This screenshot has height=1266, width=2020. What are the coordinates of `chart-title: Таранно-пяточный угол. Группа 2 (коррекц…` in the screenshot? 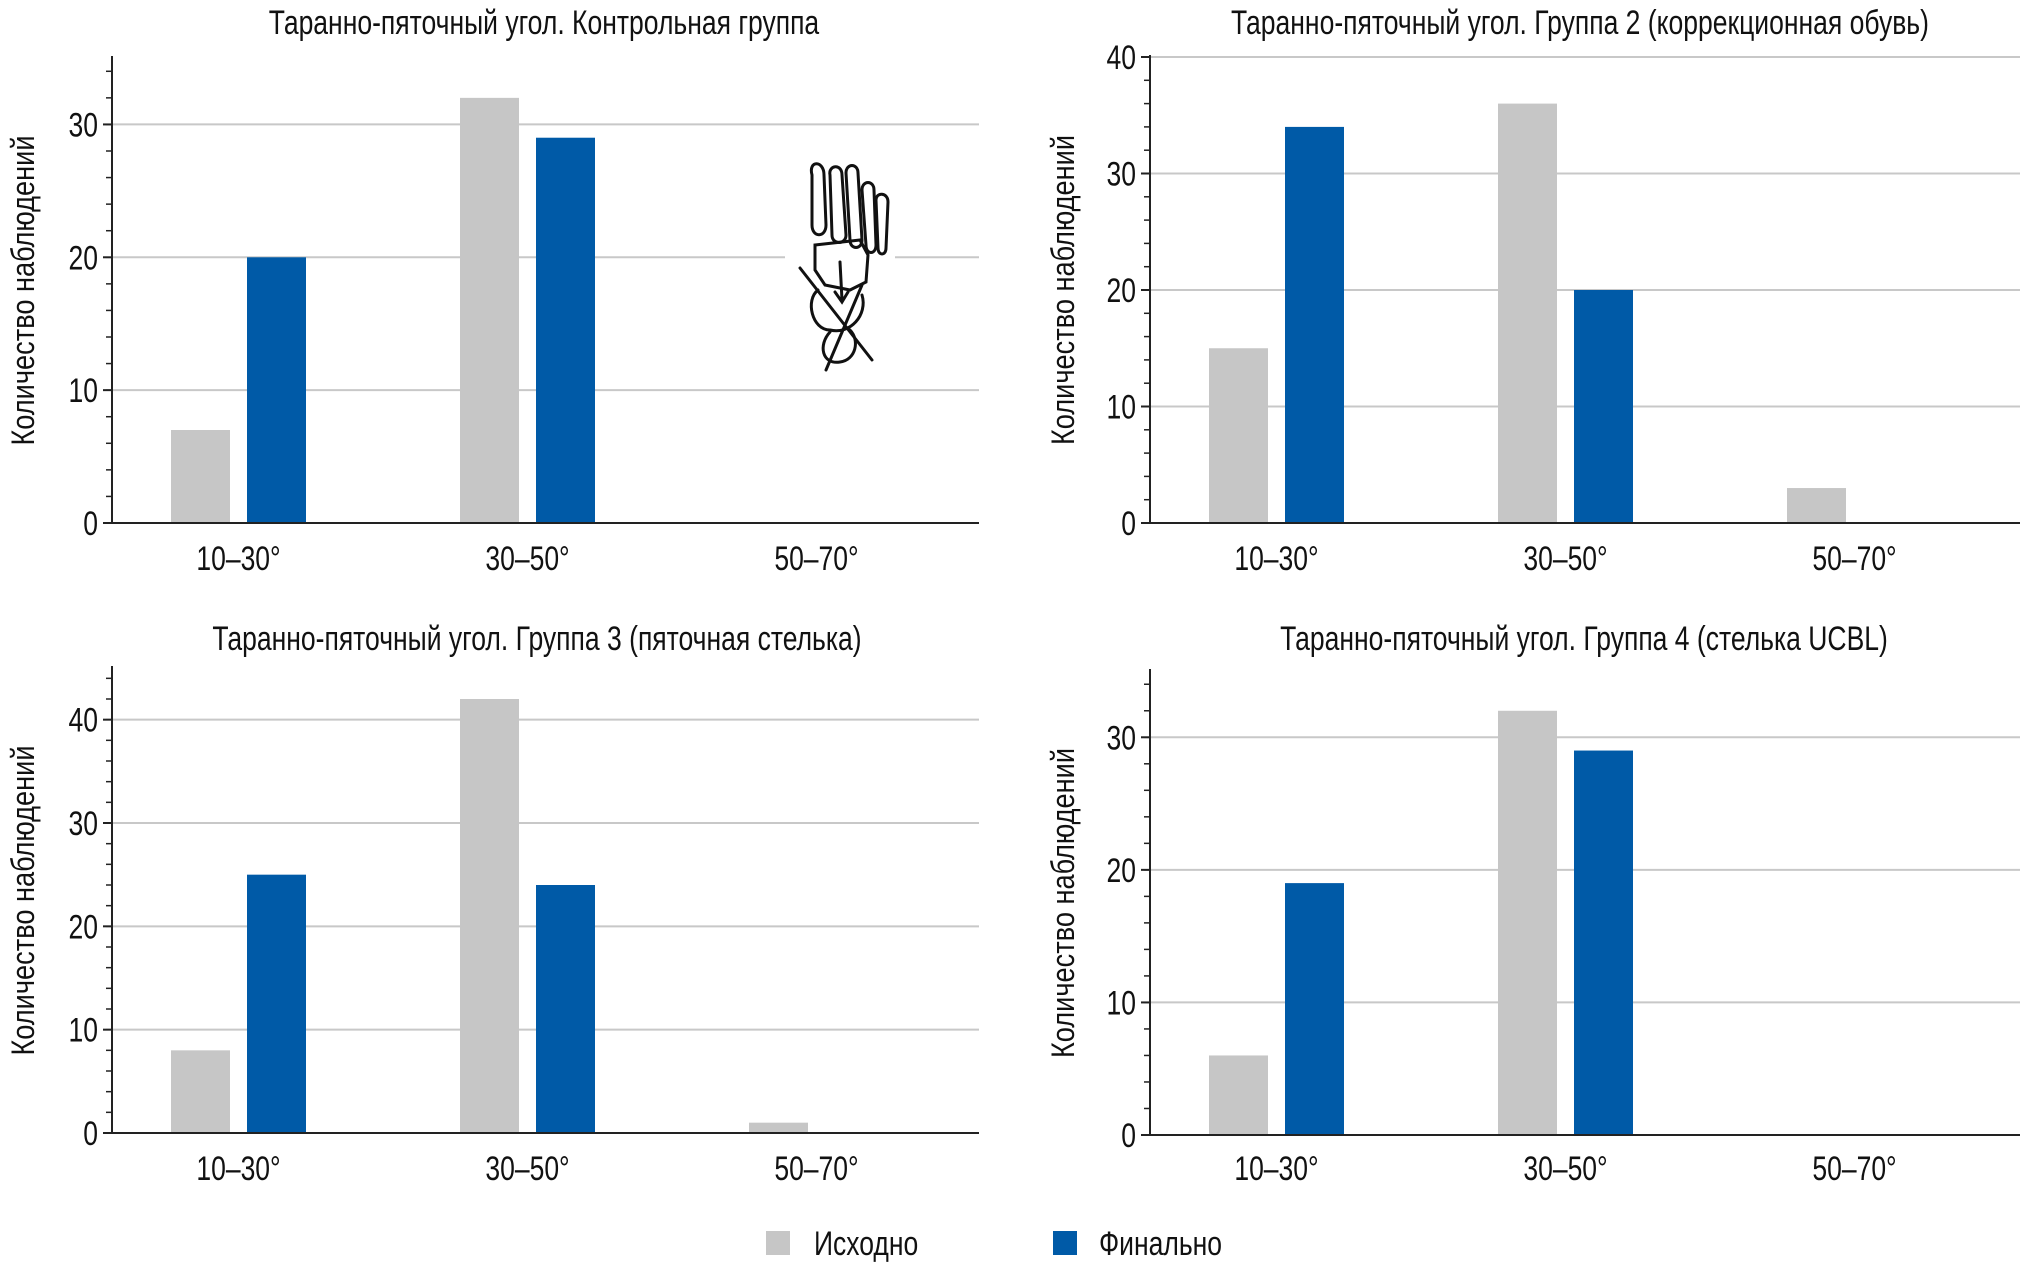 It's located at (1580, 23).